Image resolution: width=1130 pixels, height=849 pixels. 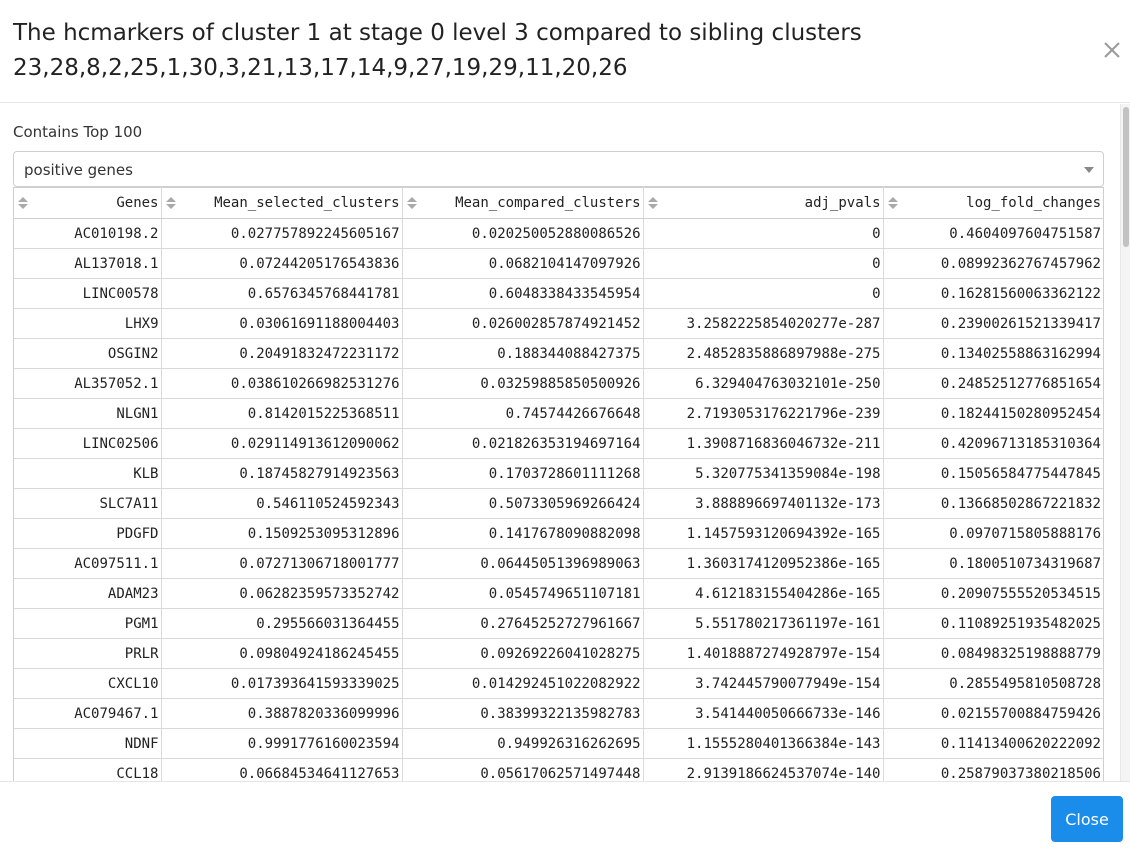 I want to click on table-cell: 0.74574426676648, so click(x=522, y=413).